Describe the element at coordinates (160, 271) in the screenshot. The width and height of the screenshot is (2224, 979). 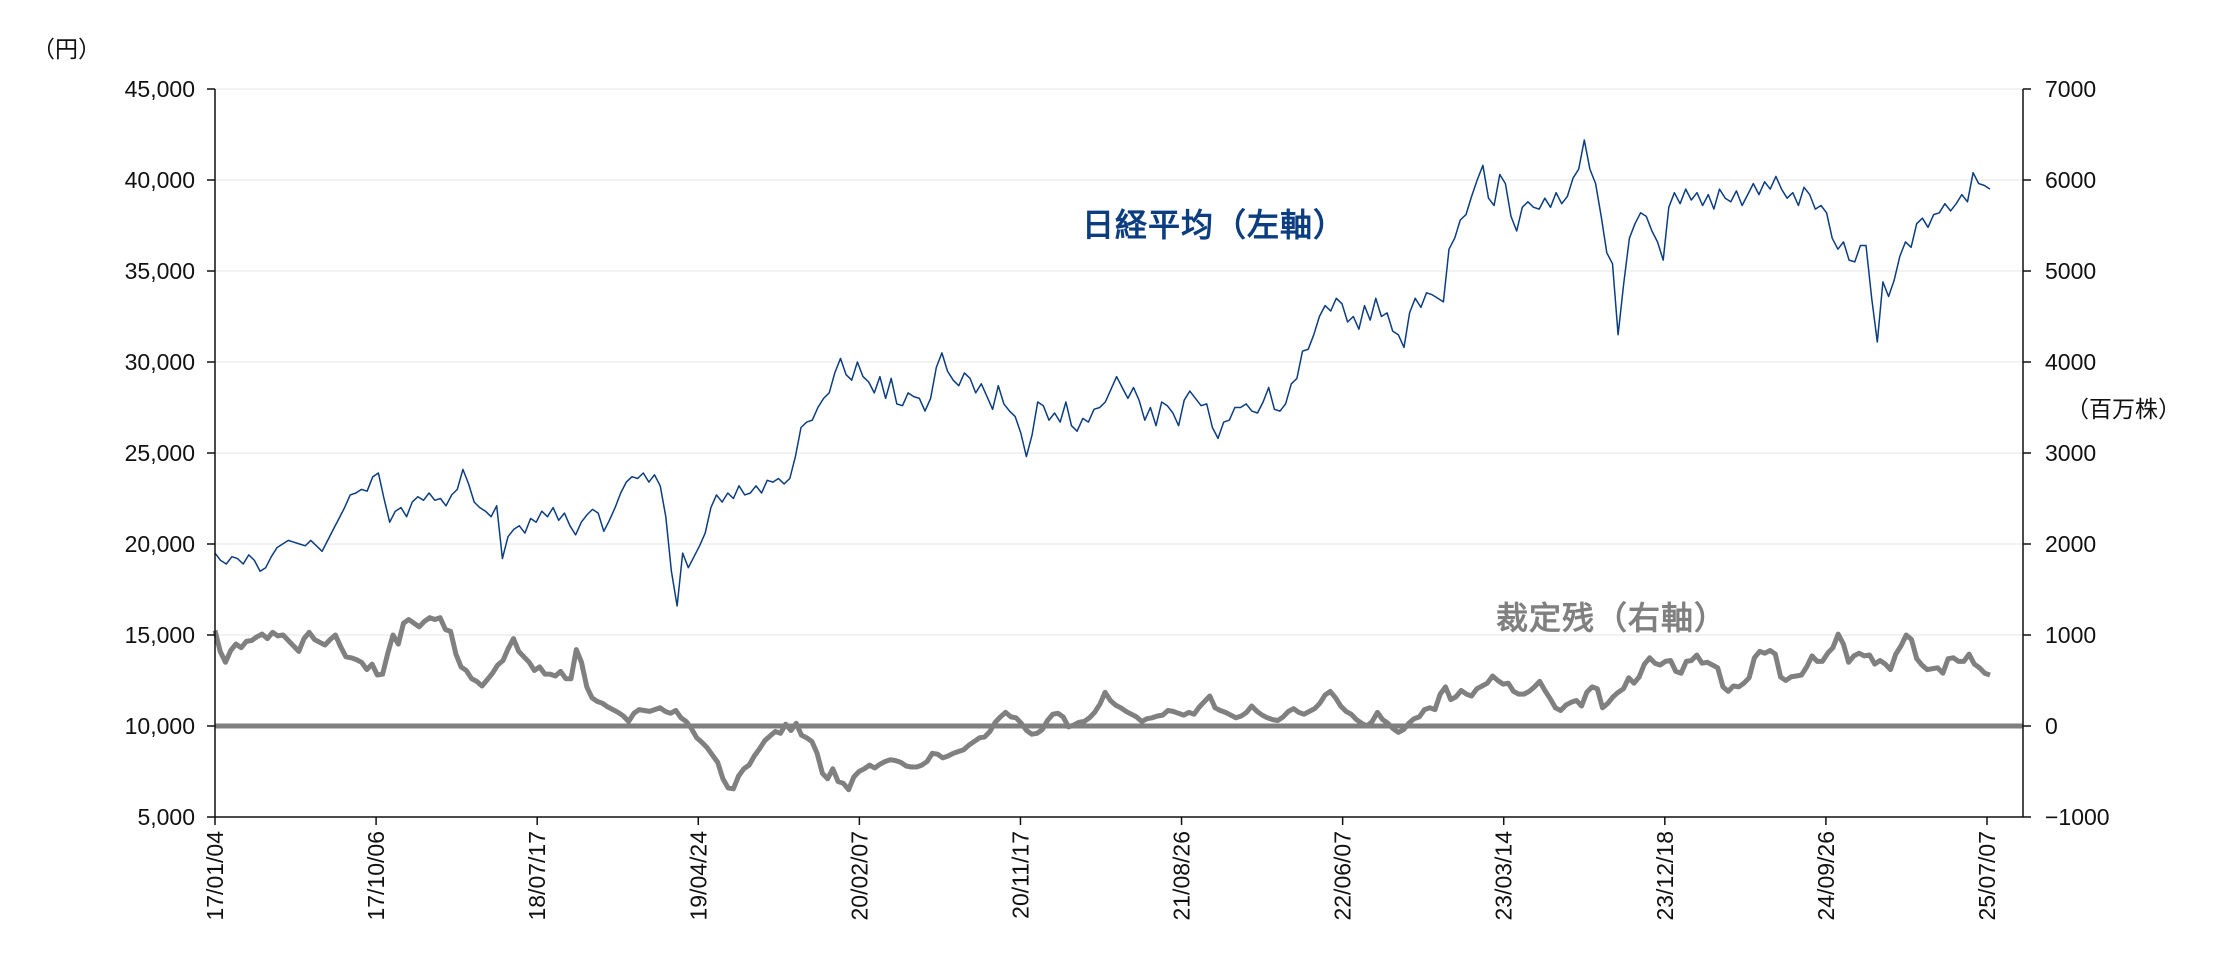
I see `left-tick-label: 35,000` at that location.